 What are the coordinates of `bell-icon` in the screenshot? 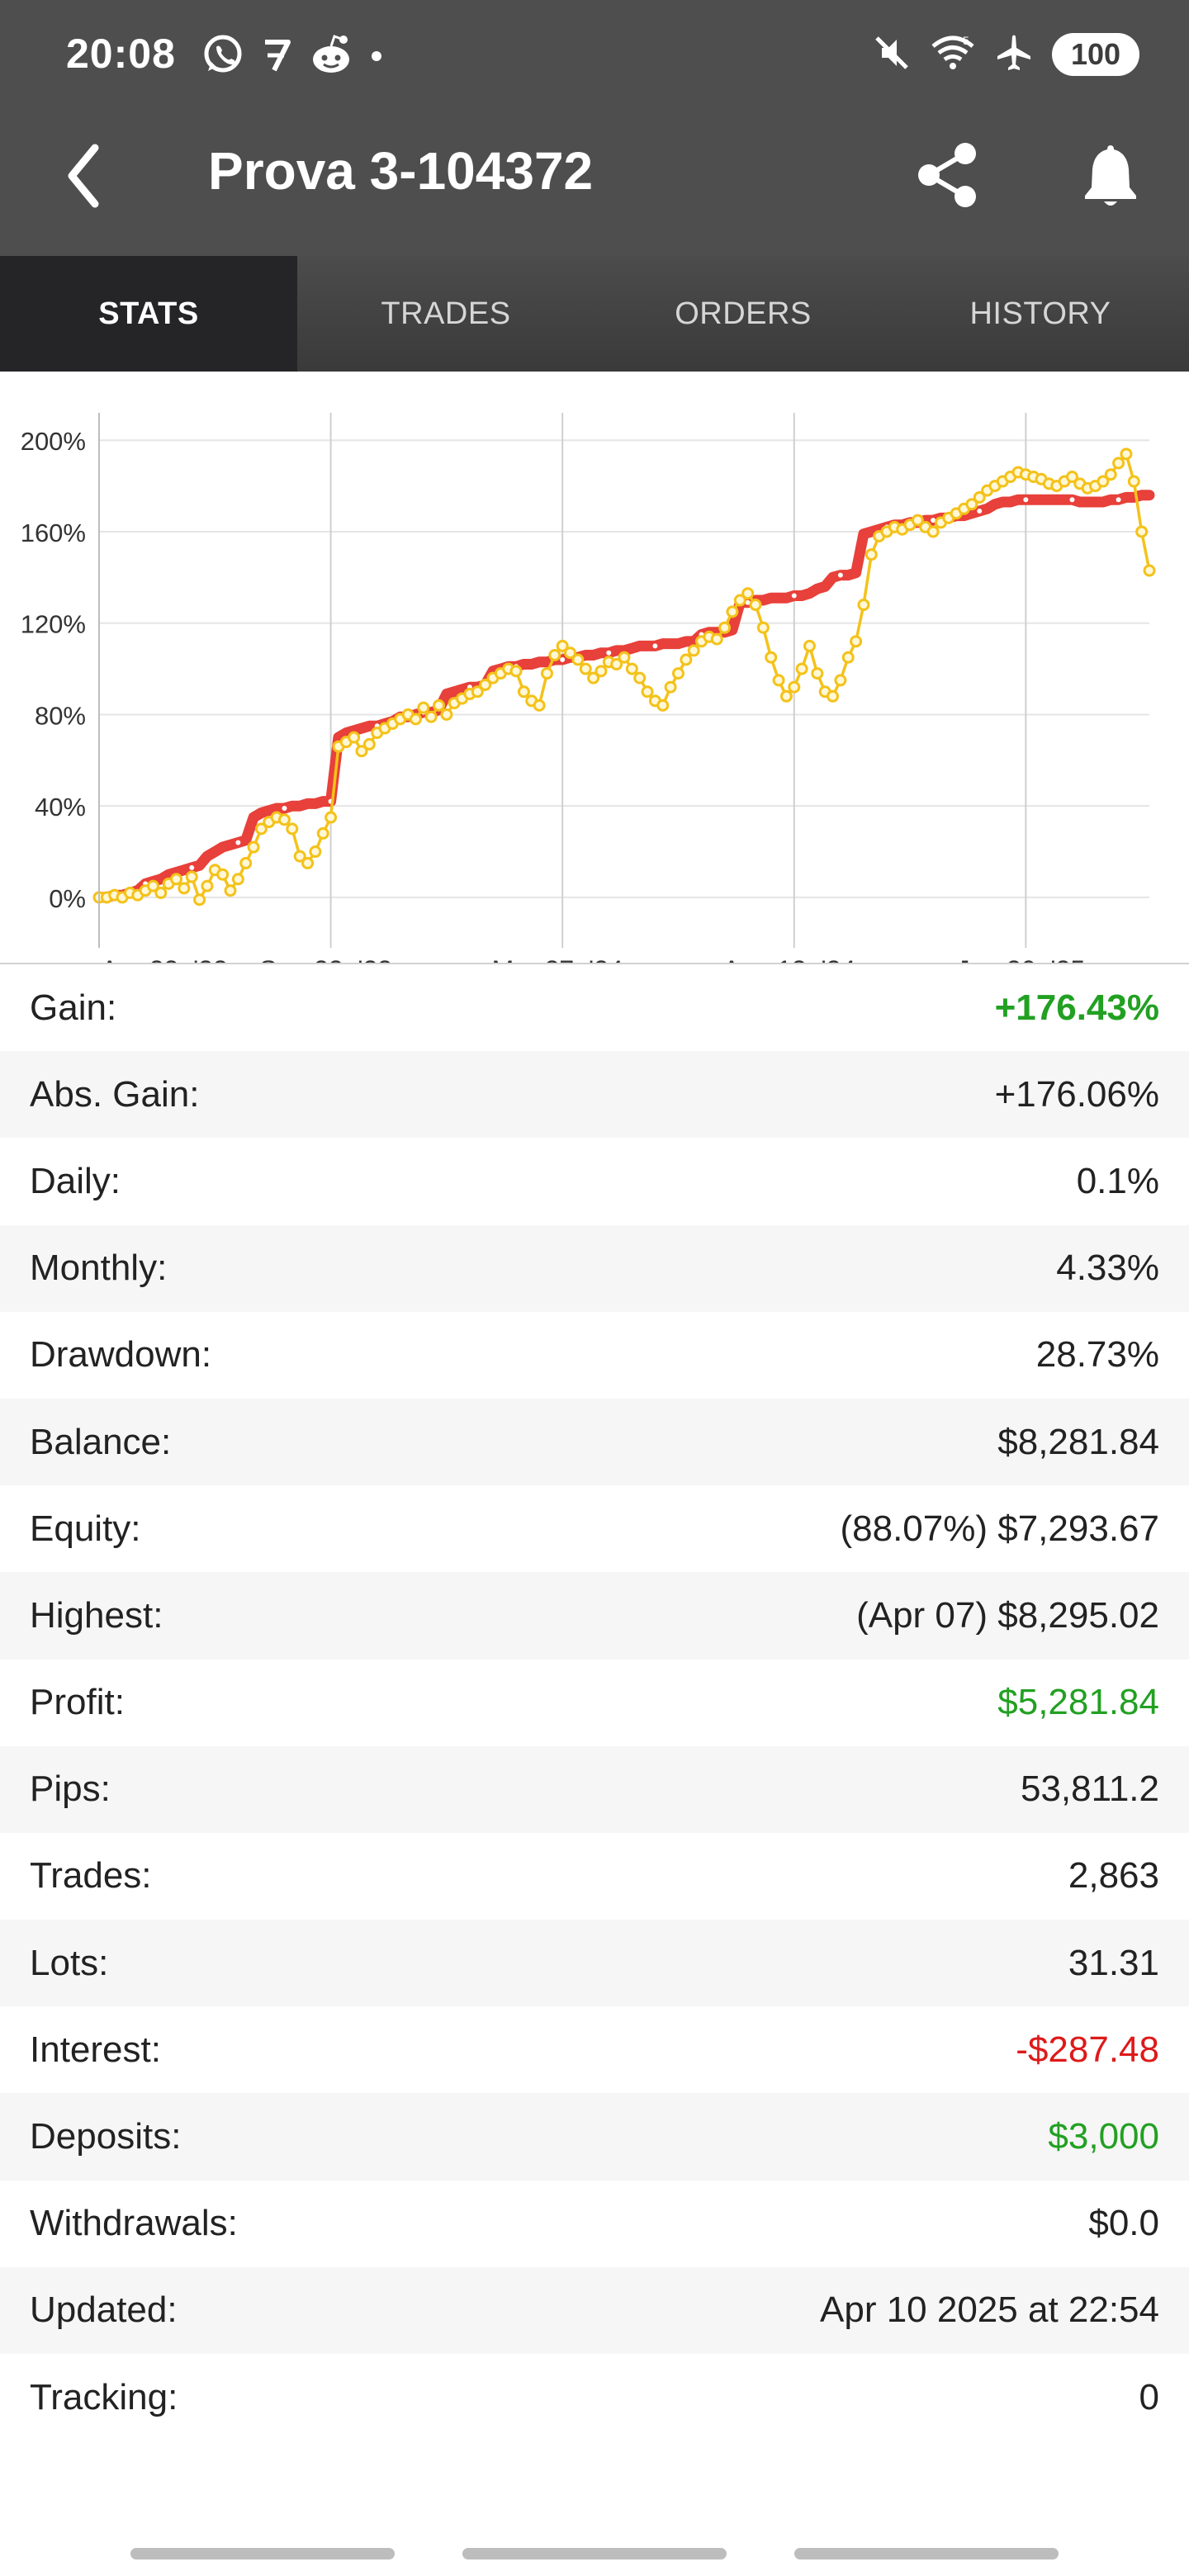 It's located at (1110, 175).